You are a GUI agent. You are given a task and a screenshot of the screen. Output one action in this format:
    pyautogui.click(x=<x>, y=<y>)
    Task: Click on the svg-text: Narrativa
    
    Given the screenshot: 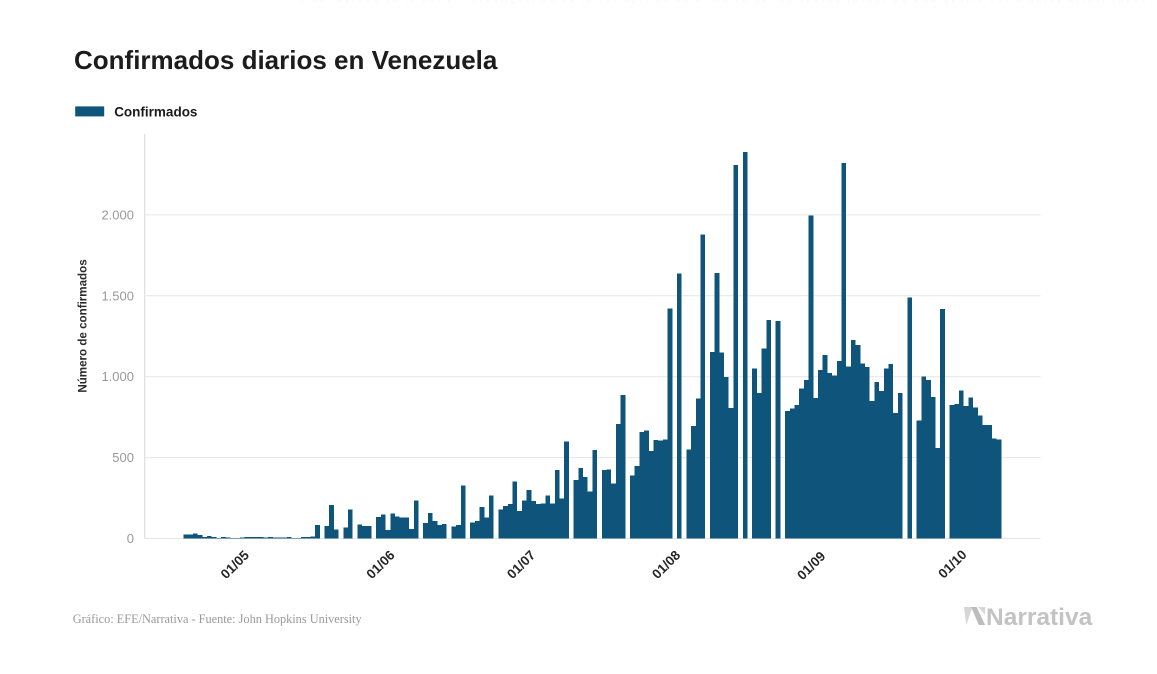 What is the action you would take?
    pyautogui.click(x=1039, y=617)
    